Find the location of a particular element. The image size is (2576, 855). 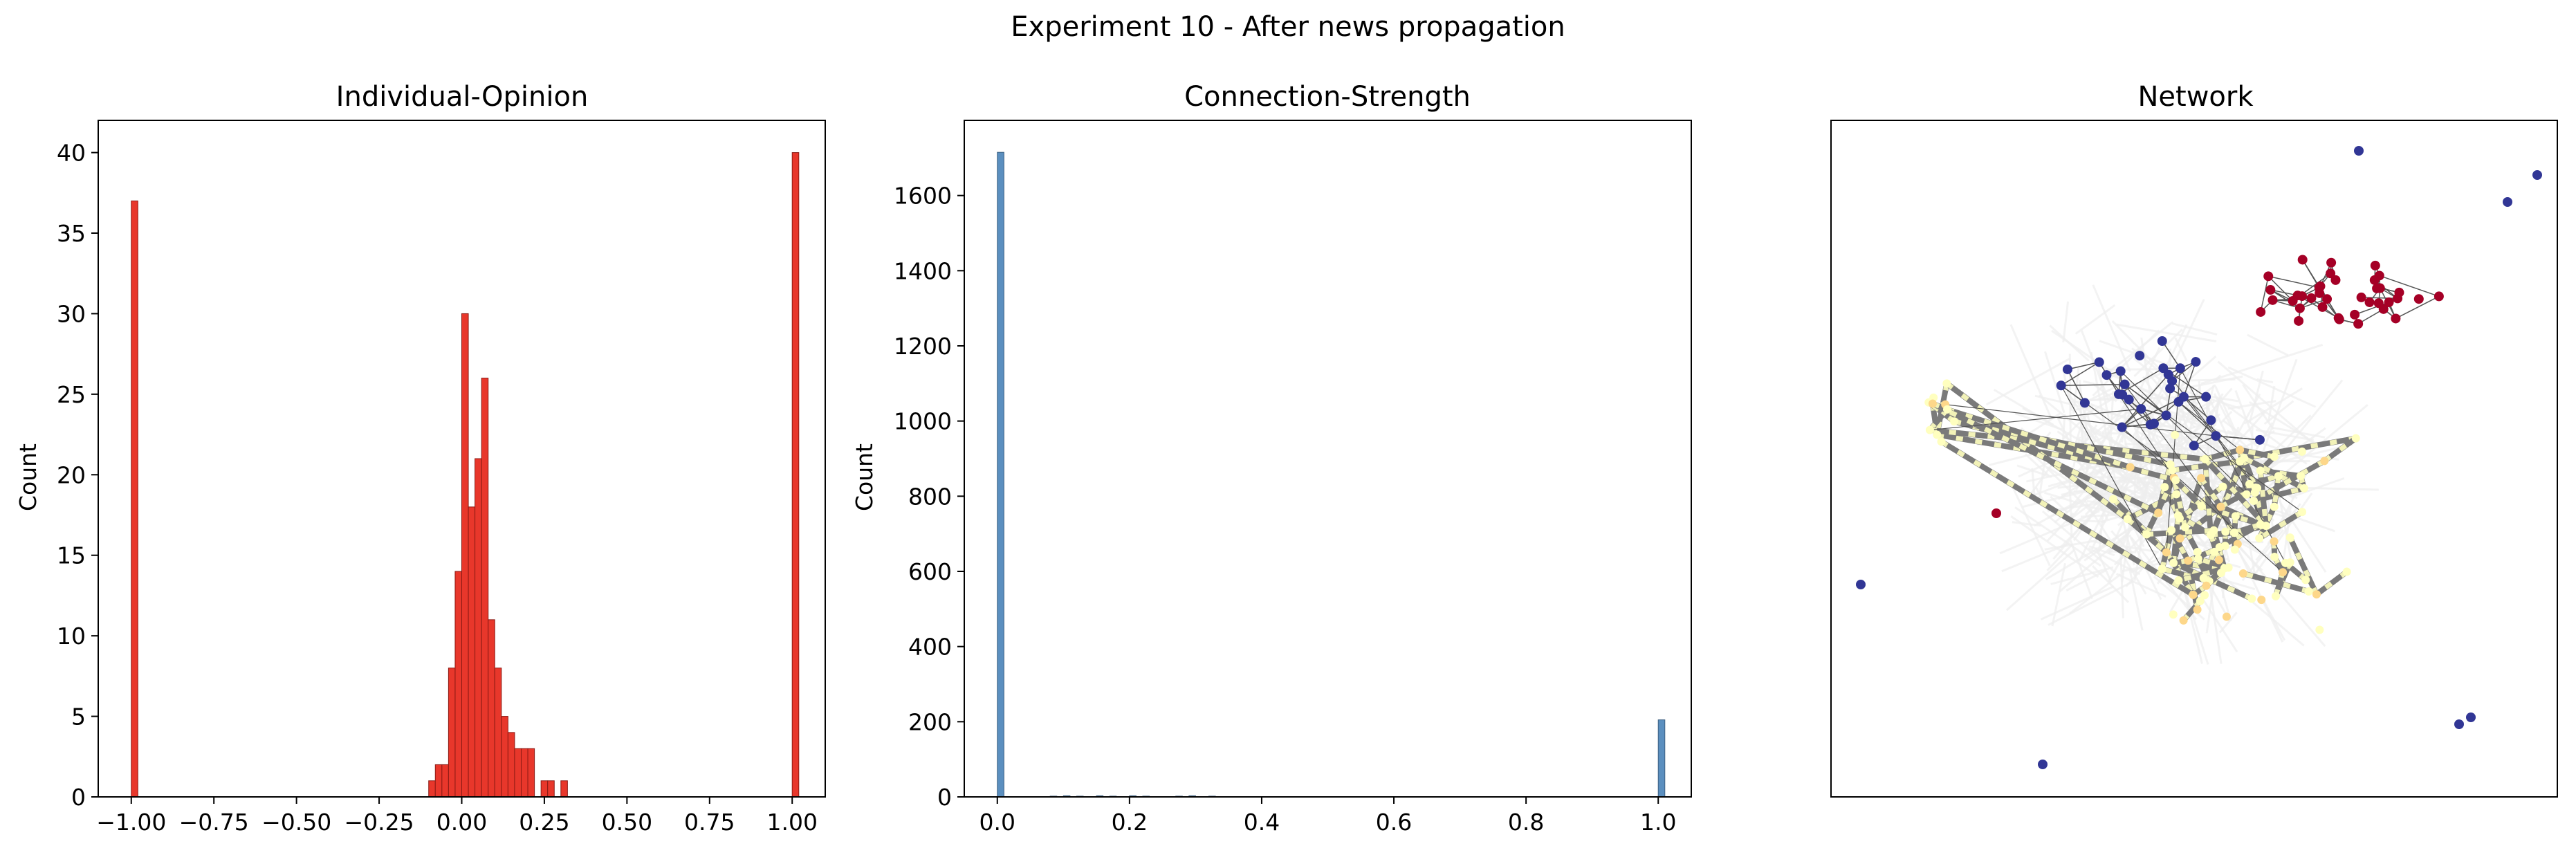

x-tick-label: −0.25 is located at coordinates (379, 822).